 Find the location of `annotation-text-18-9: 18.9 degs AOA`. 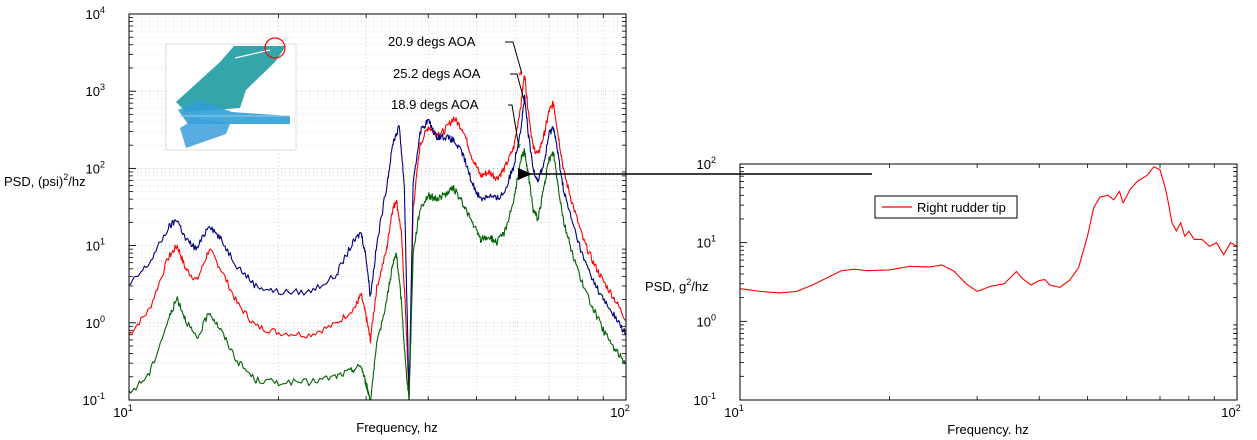

annotation-text-18-9: 18.9 degs AOA is located at coordinates (435, 104).